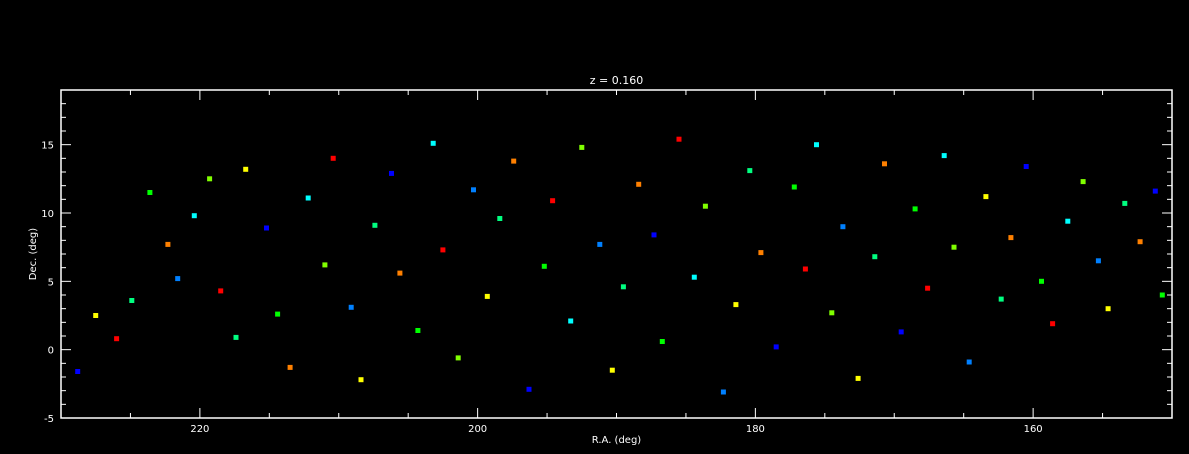  I want to click on y-tick-label: 0, so click(51, 351).